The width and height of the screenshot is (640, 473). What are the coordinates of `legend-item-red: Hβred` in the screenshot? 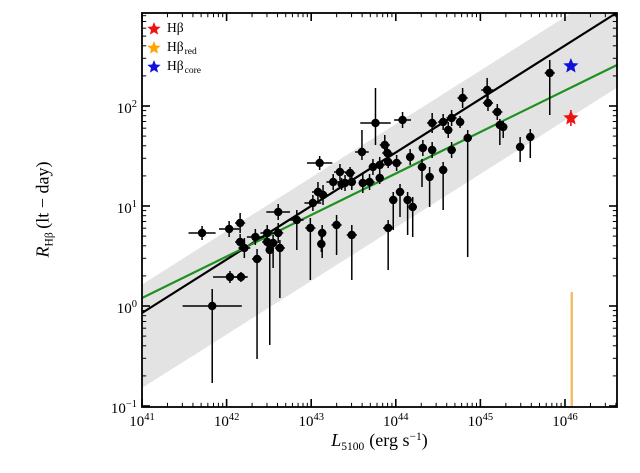 It's located at (173, 47).